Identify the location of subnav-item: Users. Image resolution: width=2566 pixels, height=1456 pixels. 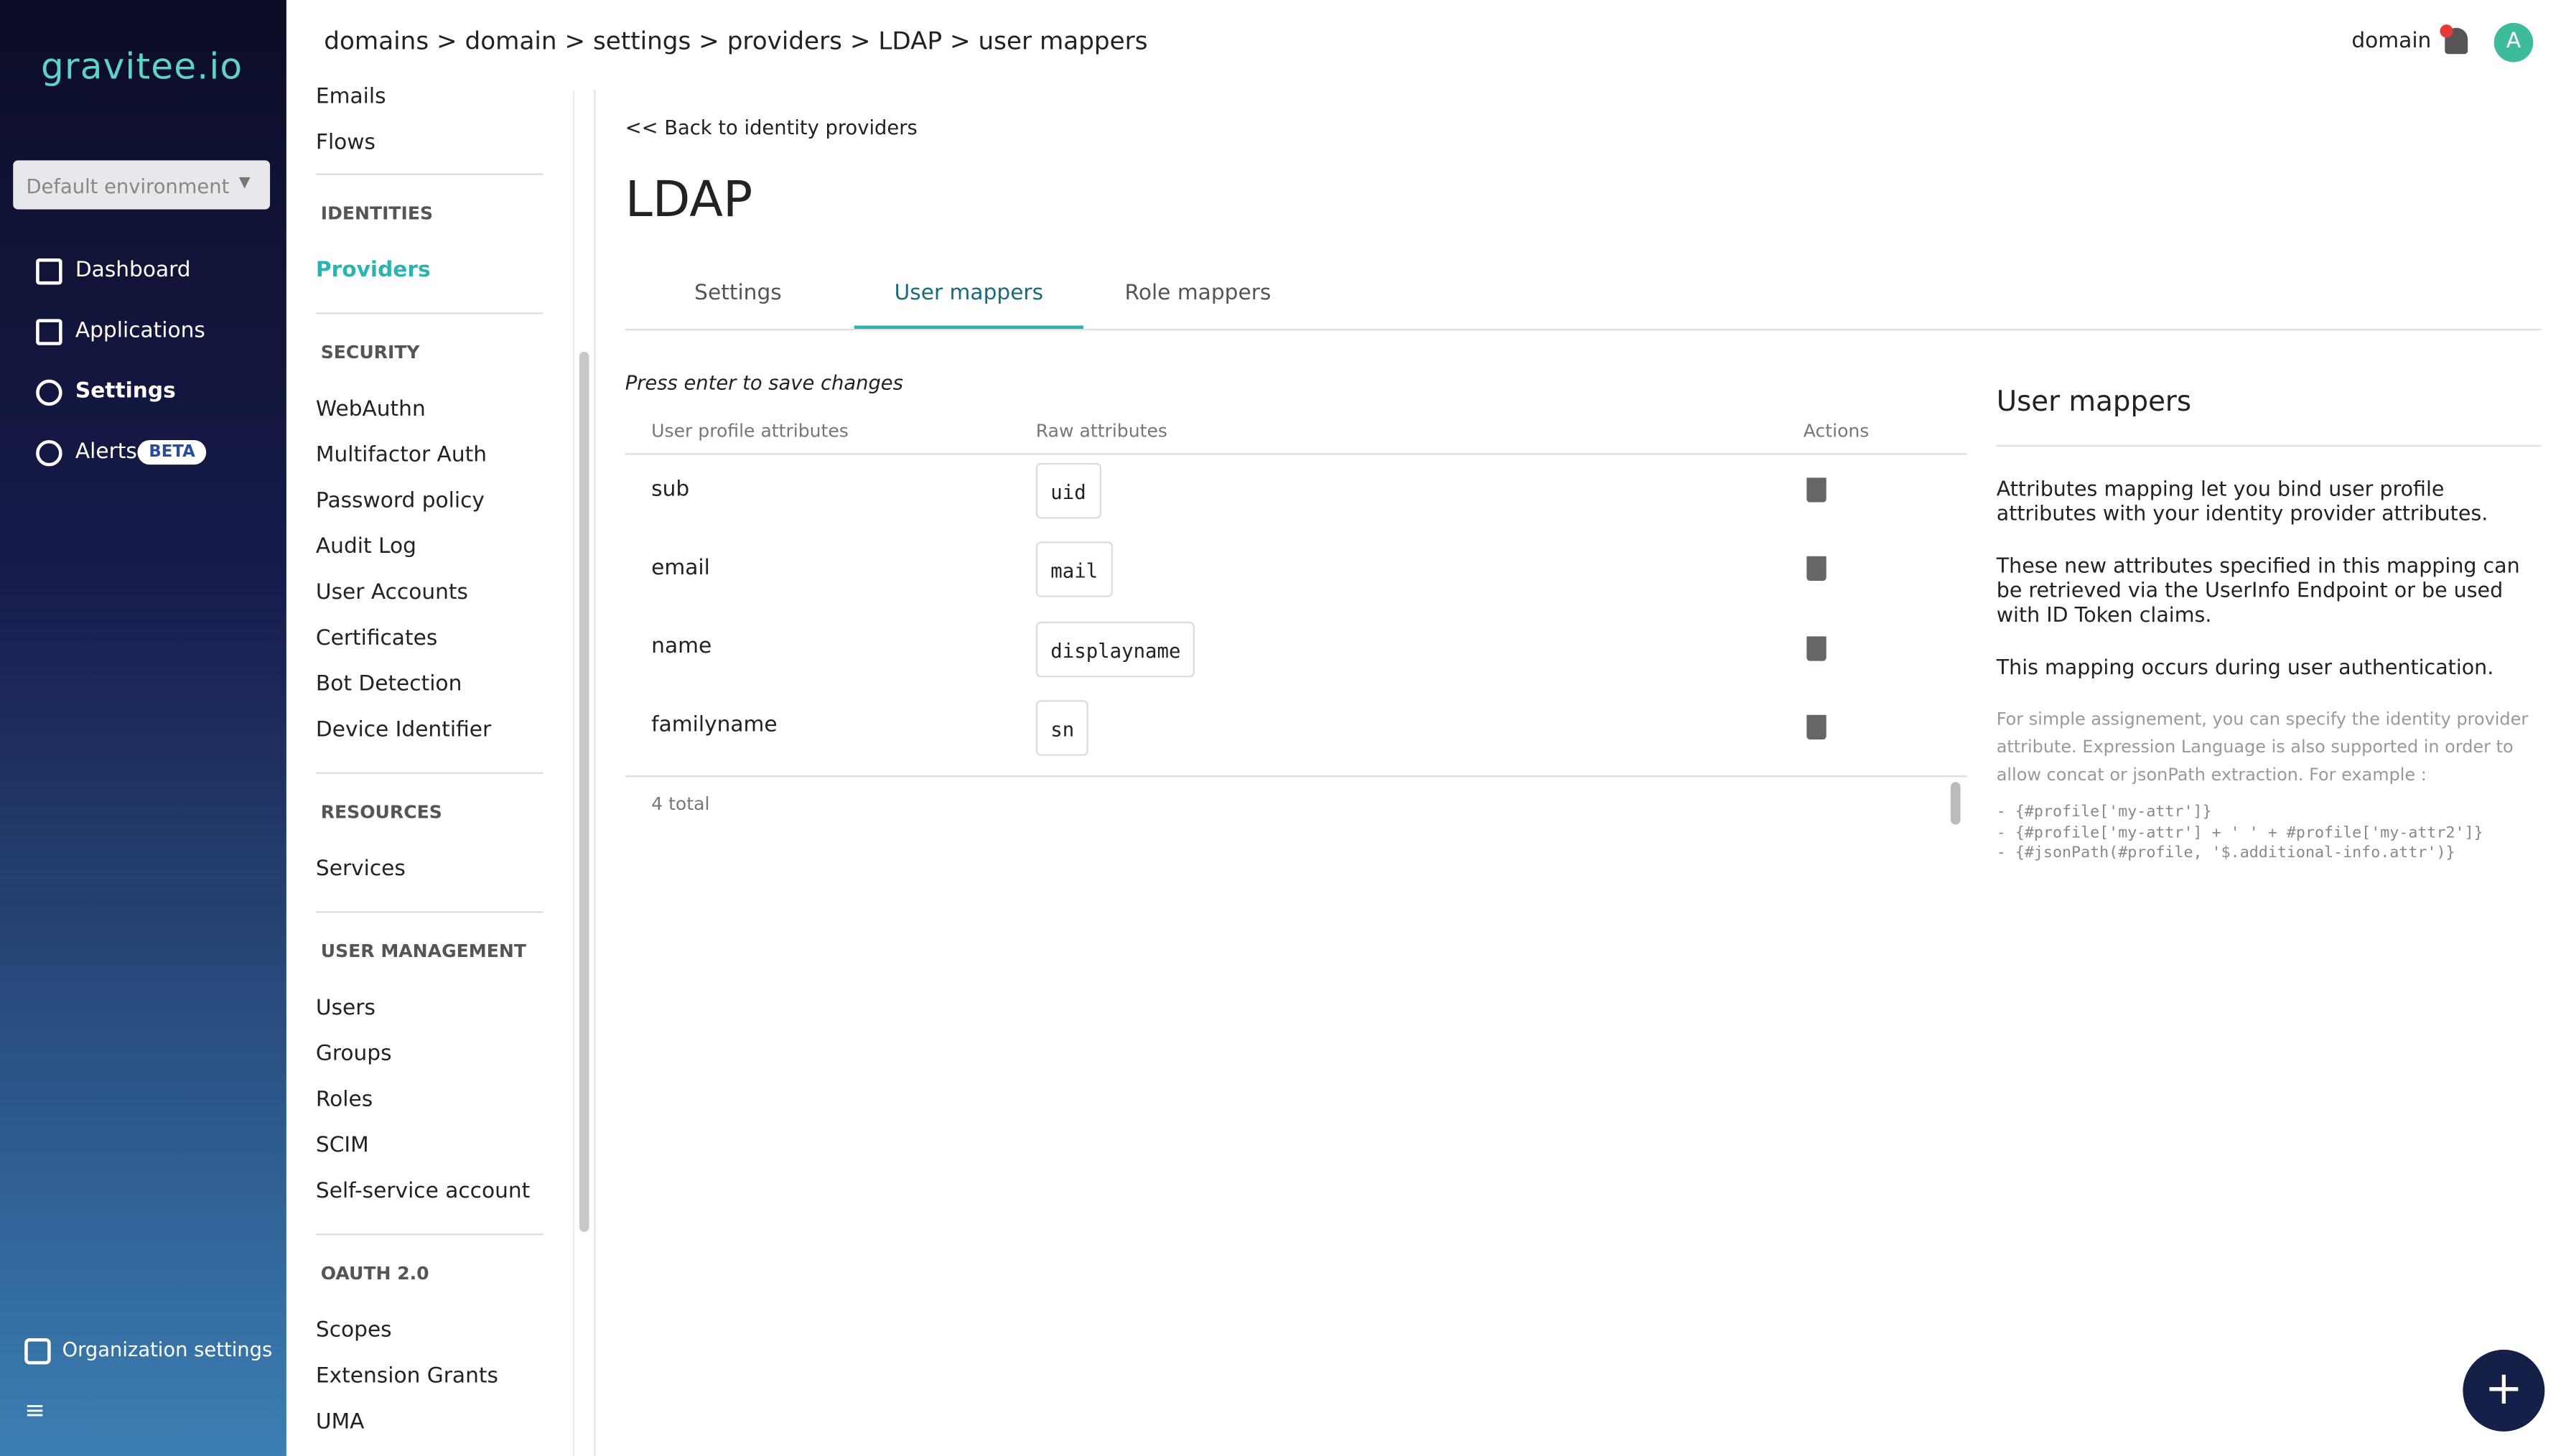
(345, 1007).